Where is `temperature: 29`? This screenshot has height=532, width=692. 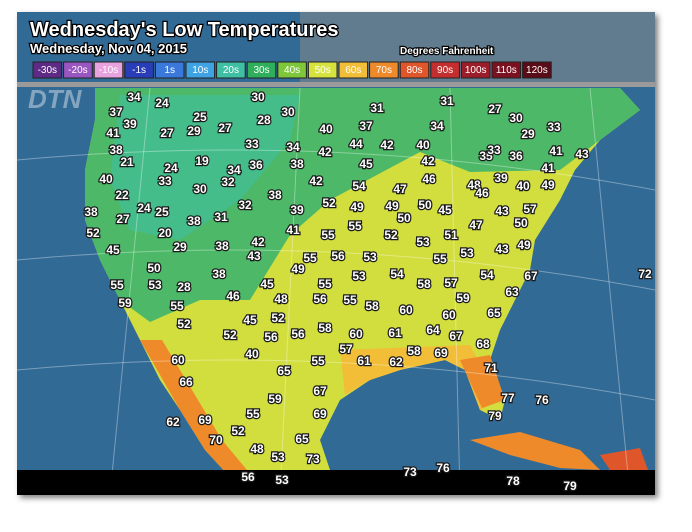
temperature: 29 is located at coordinates (528, 134).